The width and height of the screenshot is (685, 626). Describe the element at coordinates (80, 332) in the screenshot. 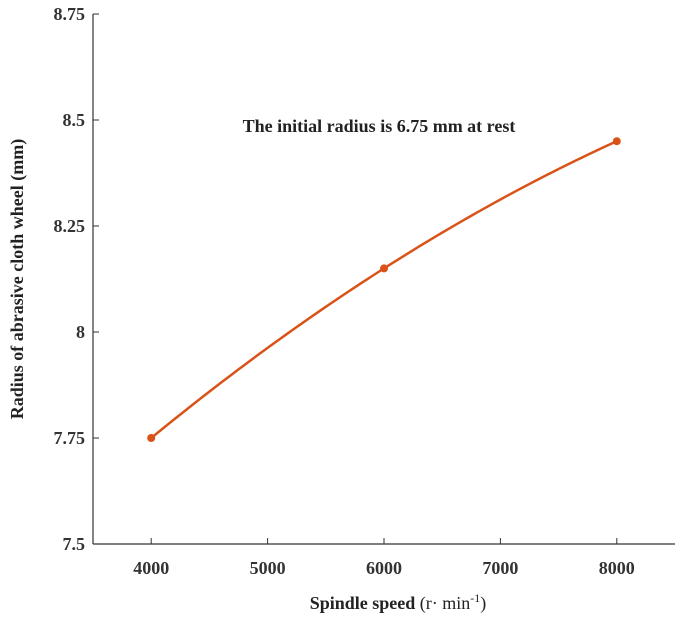

I see `y-tick-label: 8` at that location.